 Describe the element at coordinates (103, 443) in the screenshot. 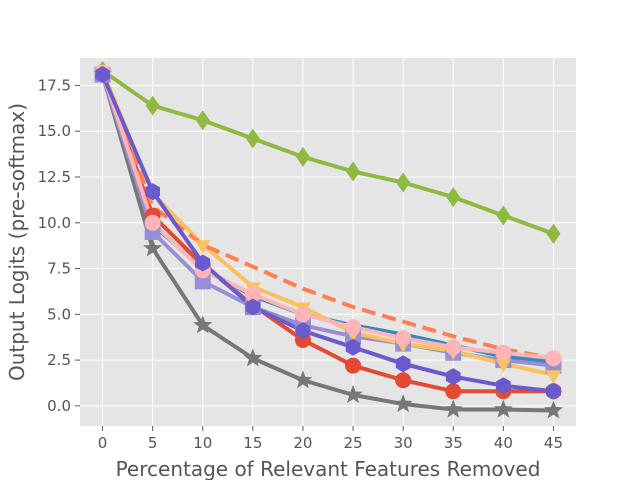

I see `x-tick-label: 0` at that location.